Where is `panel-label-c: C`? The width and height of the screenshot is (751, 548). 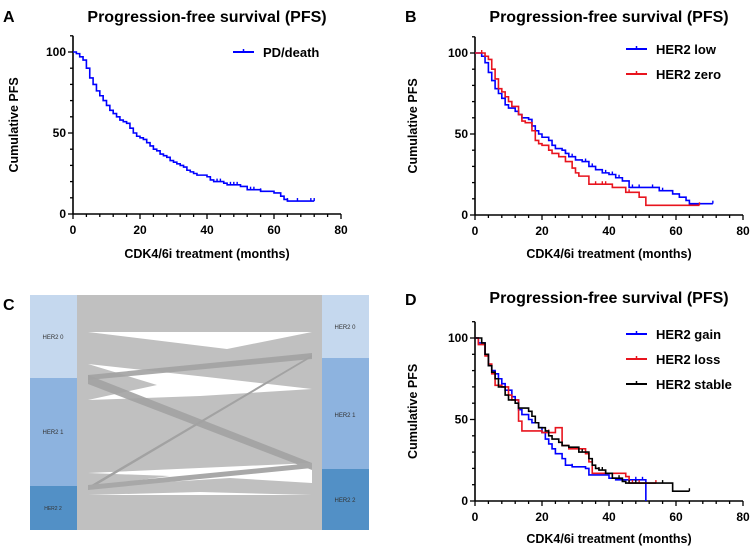 panel-label-c: C is located at coordinates (9, 305).